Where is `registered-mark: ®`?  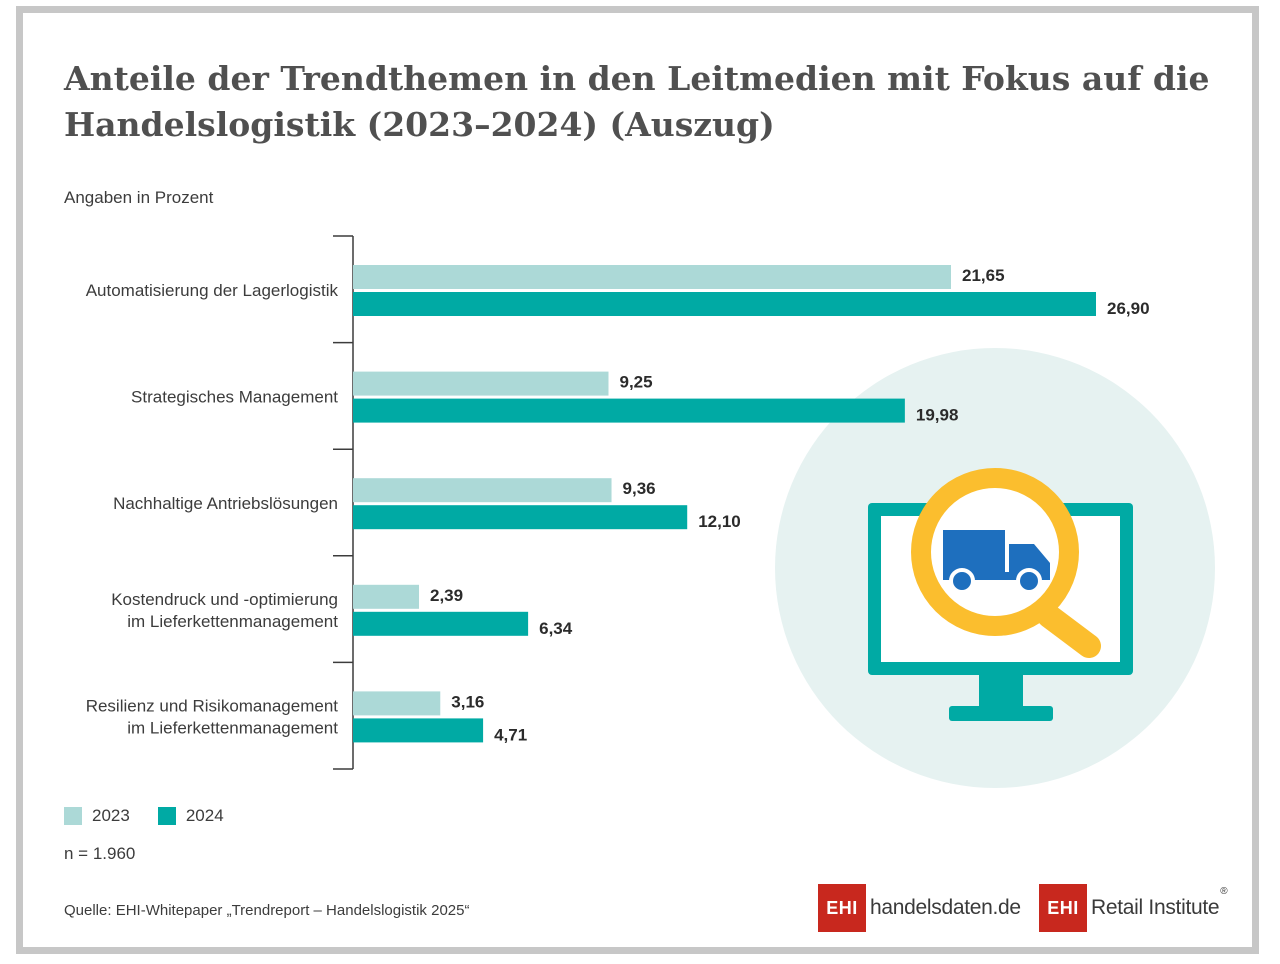 registered-mark: ® is located at coordinates (1224, 891).